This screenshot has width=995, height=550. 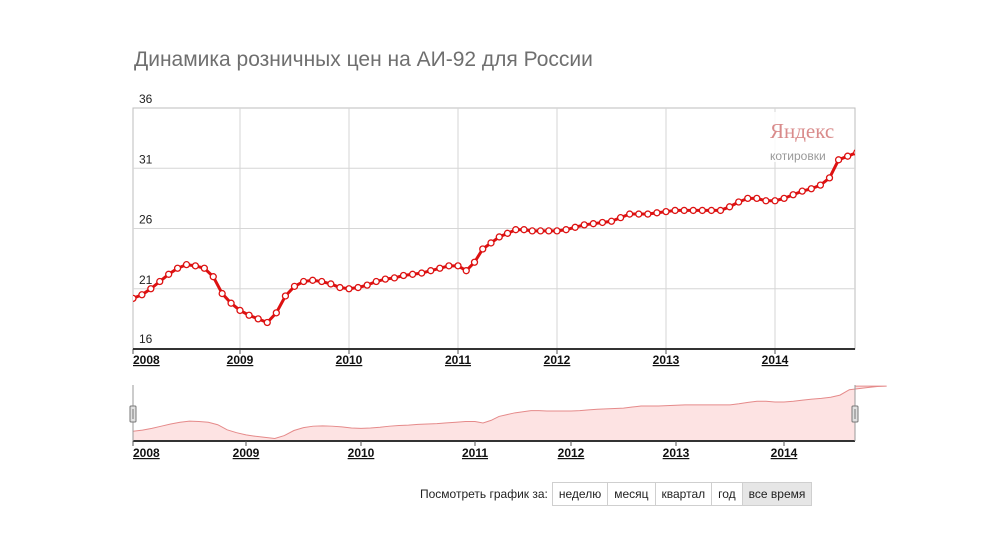 What do you see at coordinates (784, 453) in the screenshot?
I see `navigator-tick-label: 2014` at bounding box center [784, 453].